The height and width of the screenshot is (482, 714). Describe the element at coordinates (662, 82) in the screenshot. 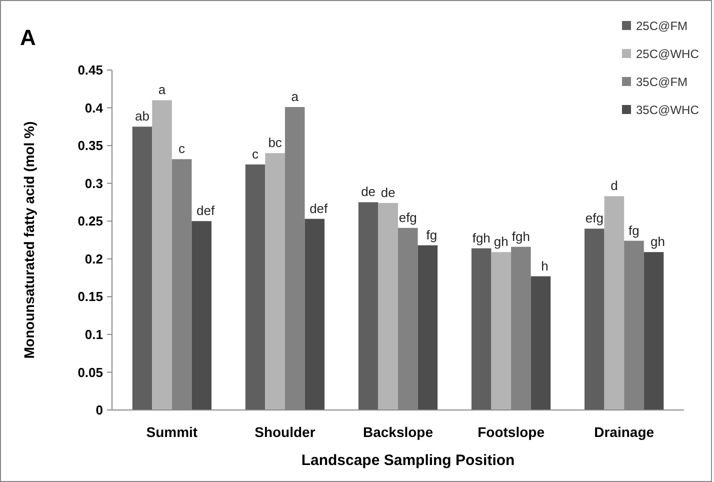

I see `legend-label: 35C@FM` at that location.